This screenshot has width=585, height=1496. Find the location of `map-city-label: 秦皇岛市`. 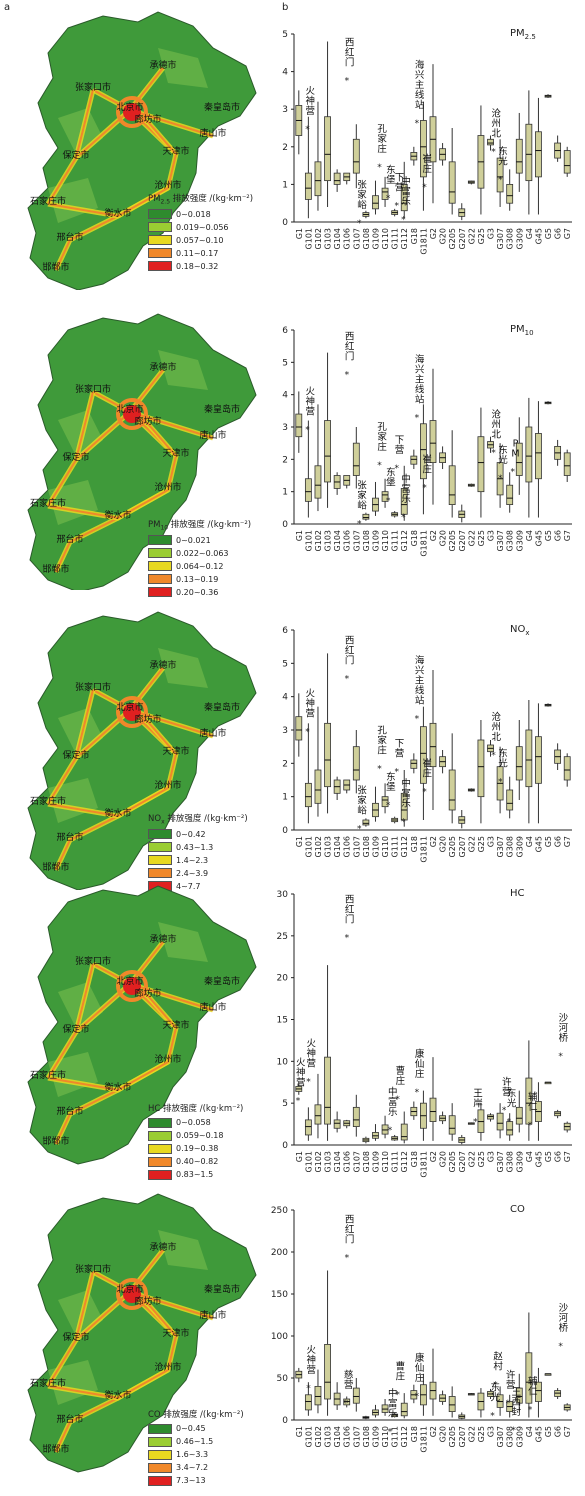

map-city-label: 秦皇岛市 is located at coordinates (222, 1289).